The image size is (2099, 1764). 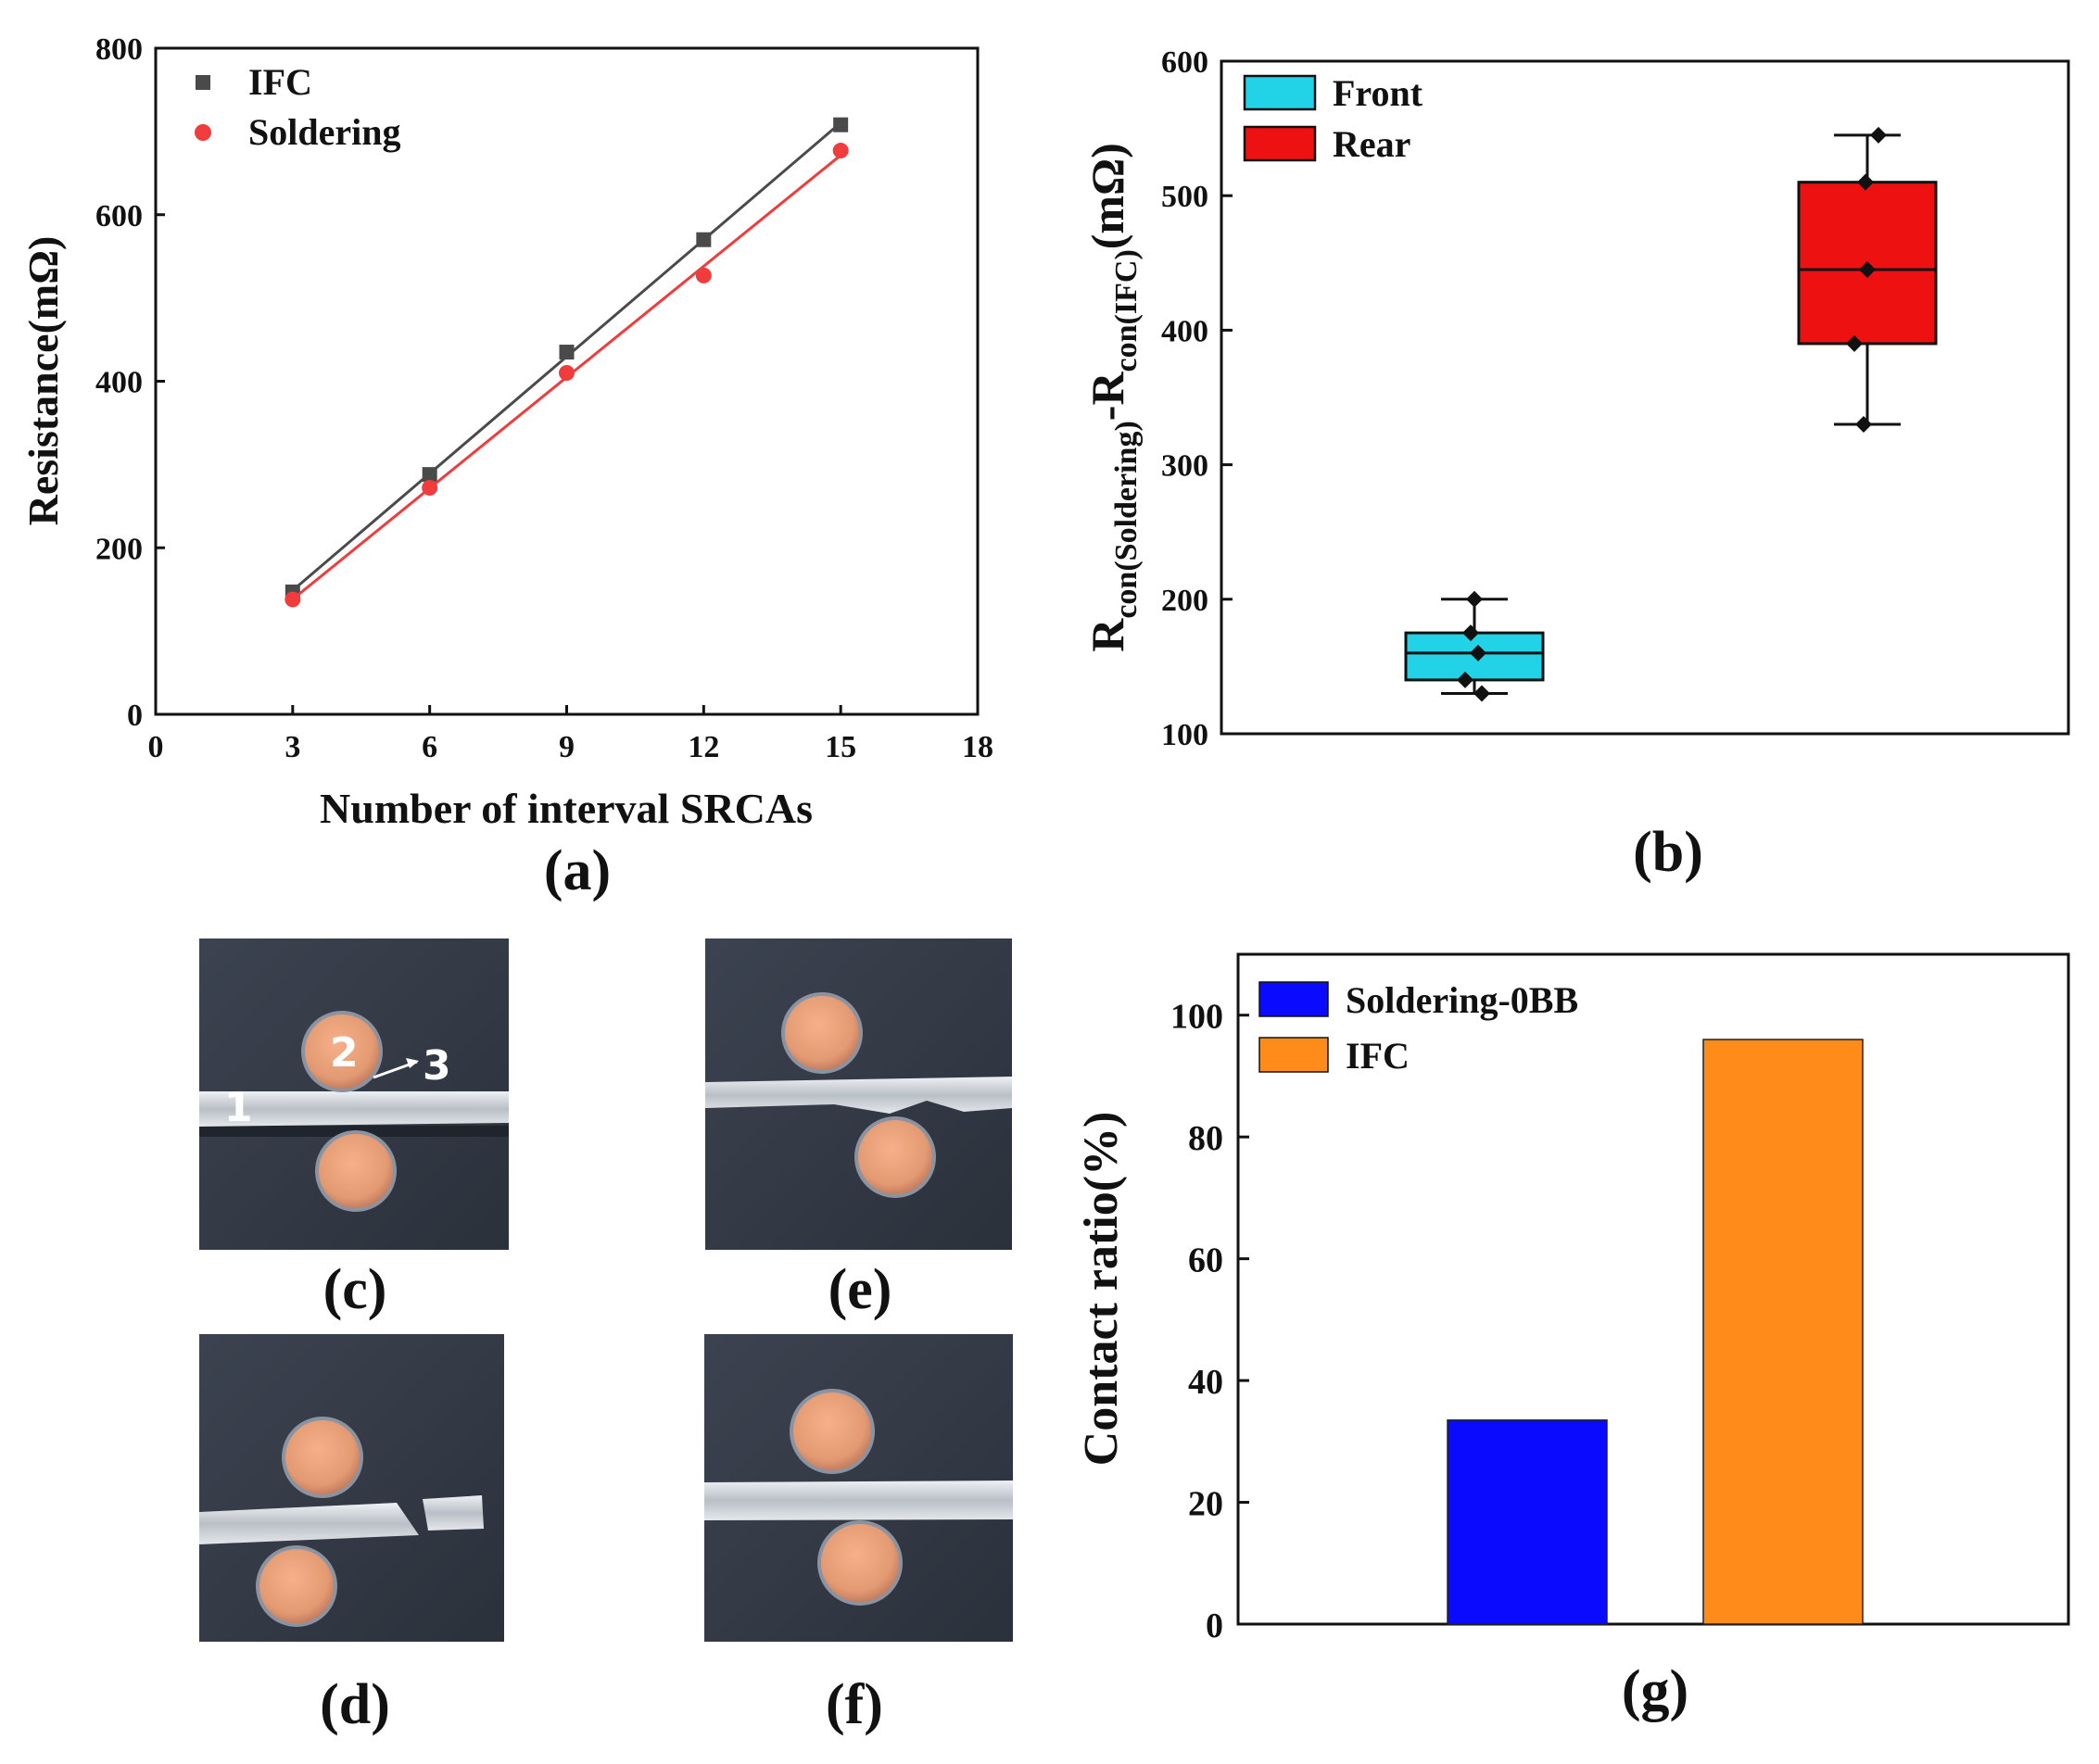 I want to click on micrograph-d-wire-bottom, so click(x=296, y=1586).